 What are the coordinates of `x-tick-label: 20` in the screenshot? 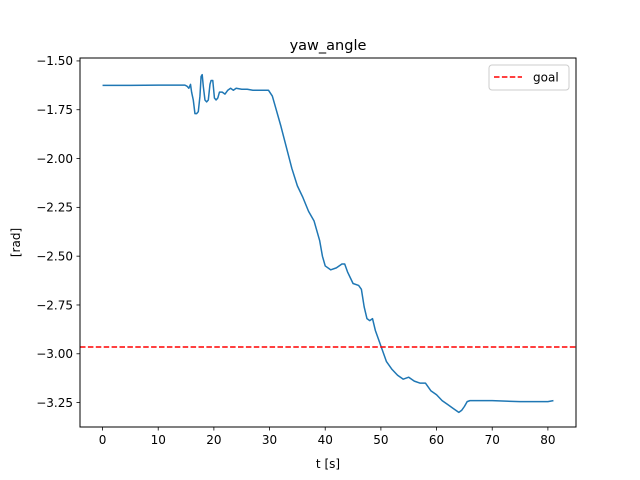 It's located at (213, 440).